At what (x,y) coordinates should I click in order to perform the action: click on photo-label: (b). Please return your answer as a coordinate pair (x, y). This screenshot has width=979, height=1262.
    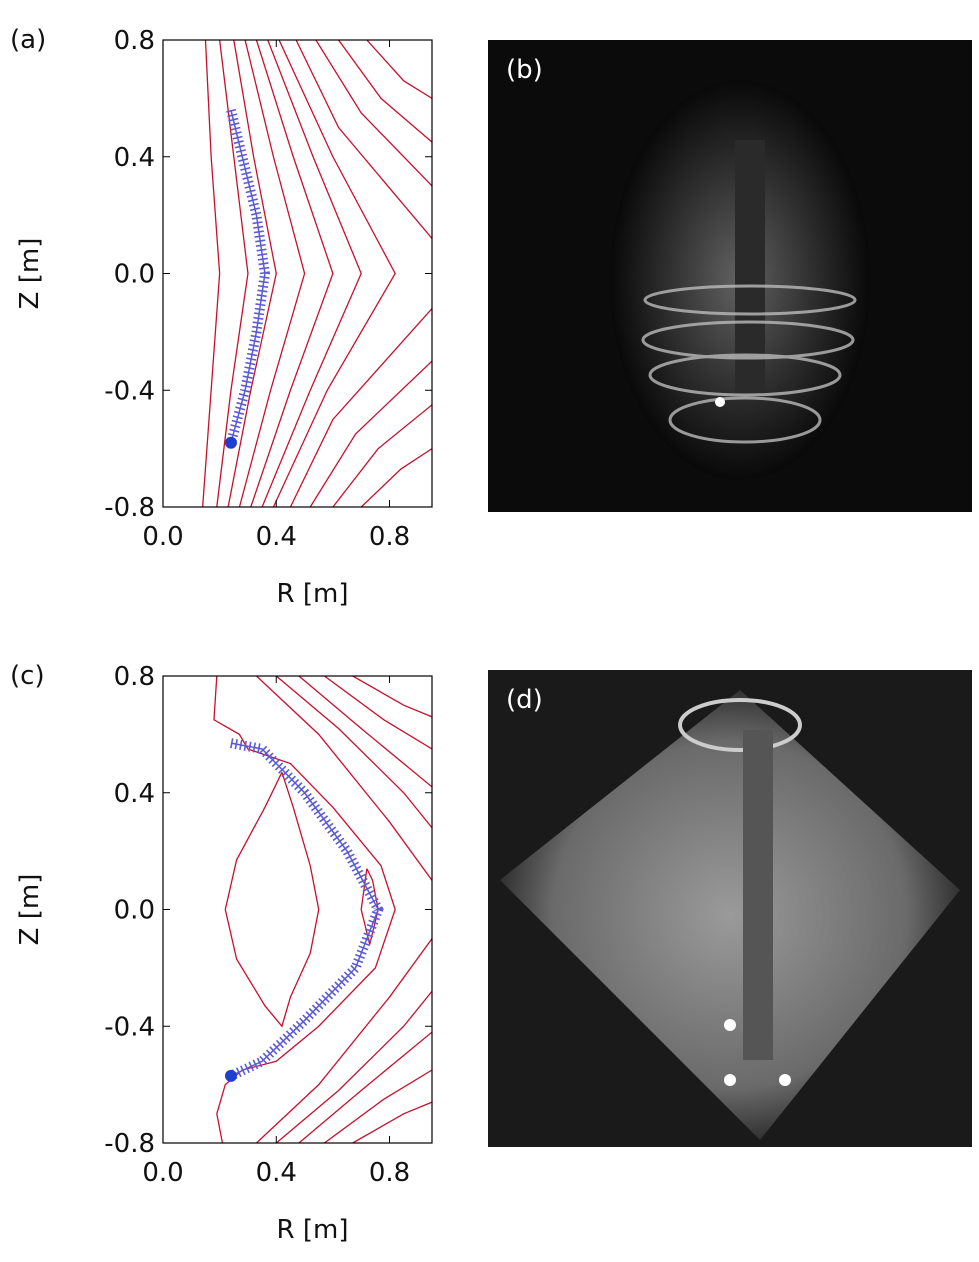
    Looking at the image, I should click on (524, 70).